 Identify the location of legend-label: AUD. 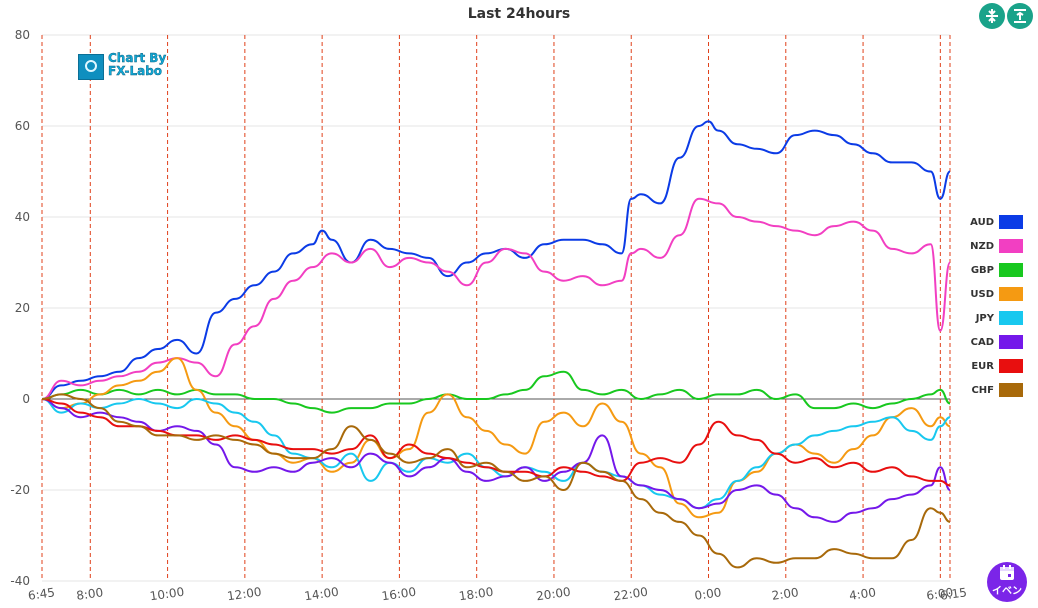
(982, 222).